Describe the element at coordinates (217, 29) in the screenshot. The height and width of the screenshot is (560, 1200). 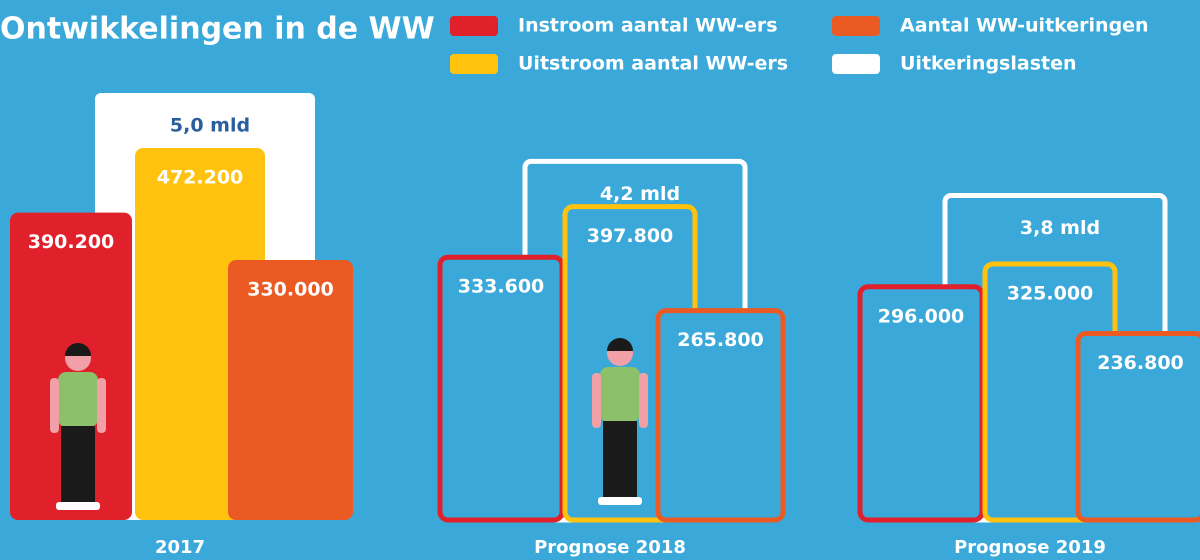
I see `chart-title: Ontwikkelingen in de WW` at that location.